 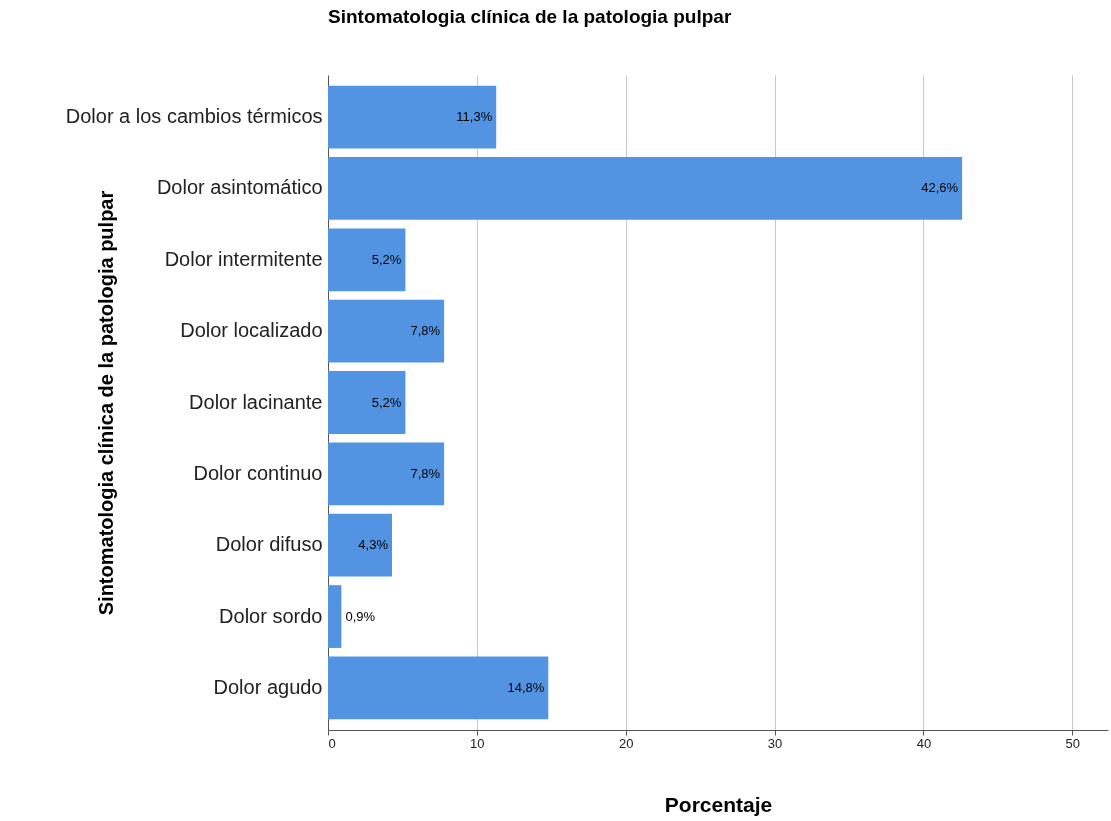 I want to click on data-label: 14,8%, so click(x=526, y=687).